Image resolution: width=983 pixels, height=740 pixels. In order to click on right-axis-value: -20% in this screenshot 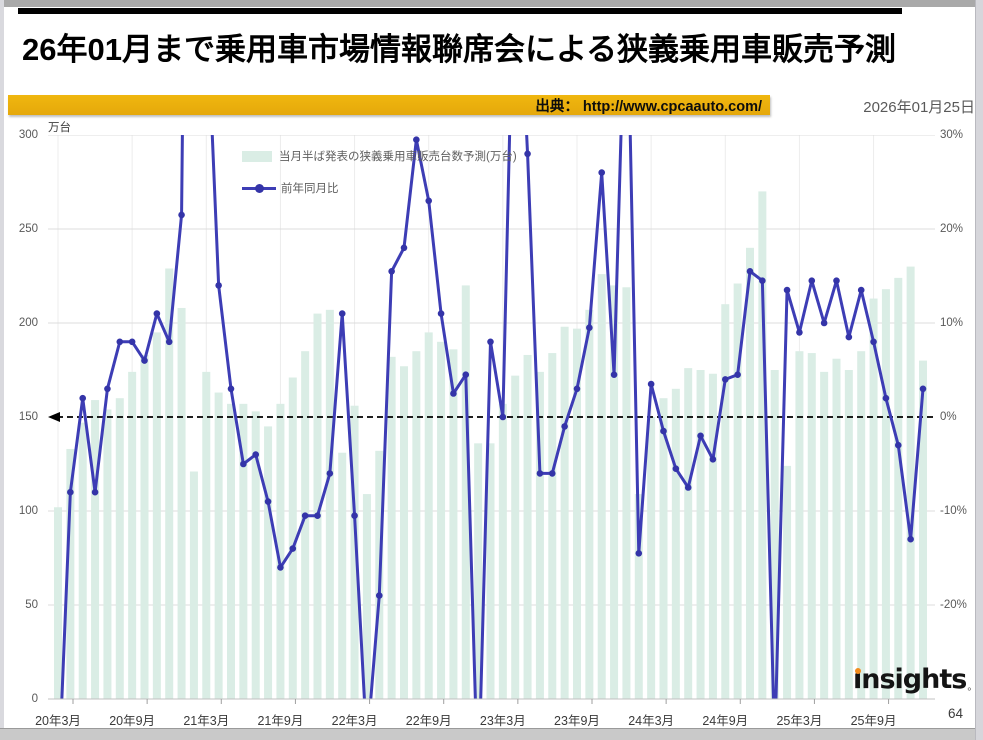, I will do `click(953, 605)`.